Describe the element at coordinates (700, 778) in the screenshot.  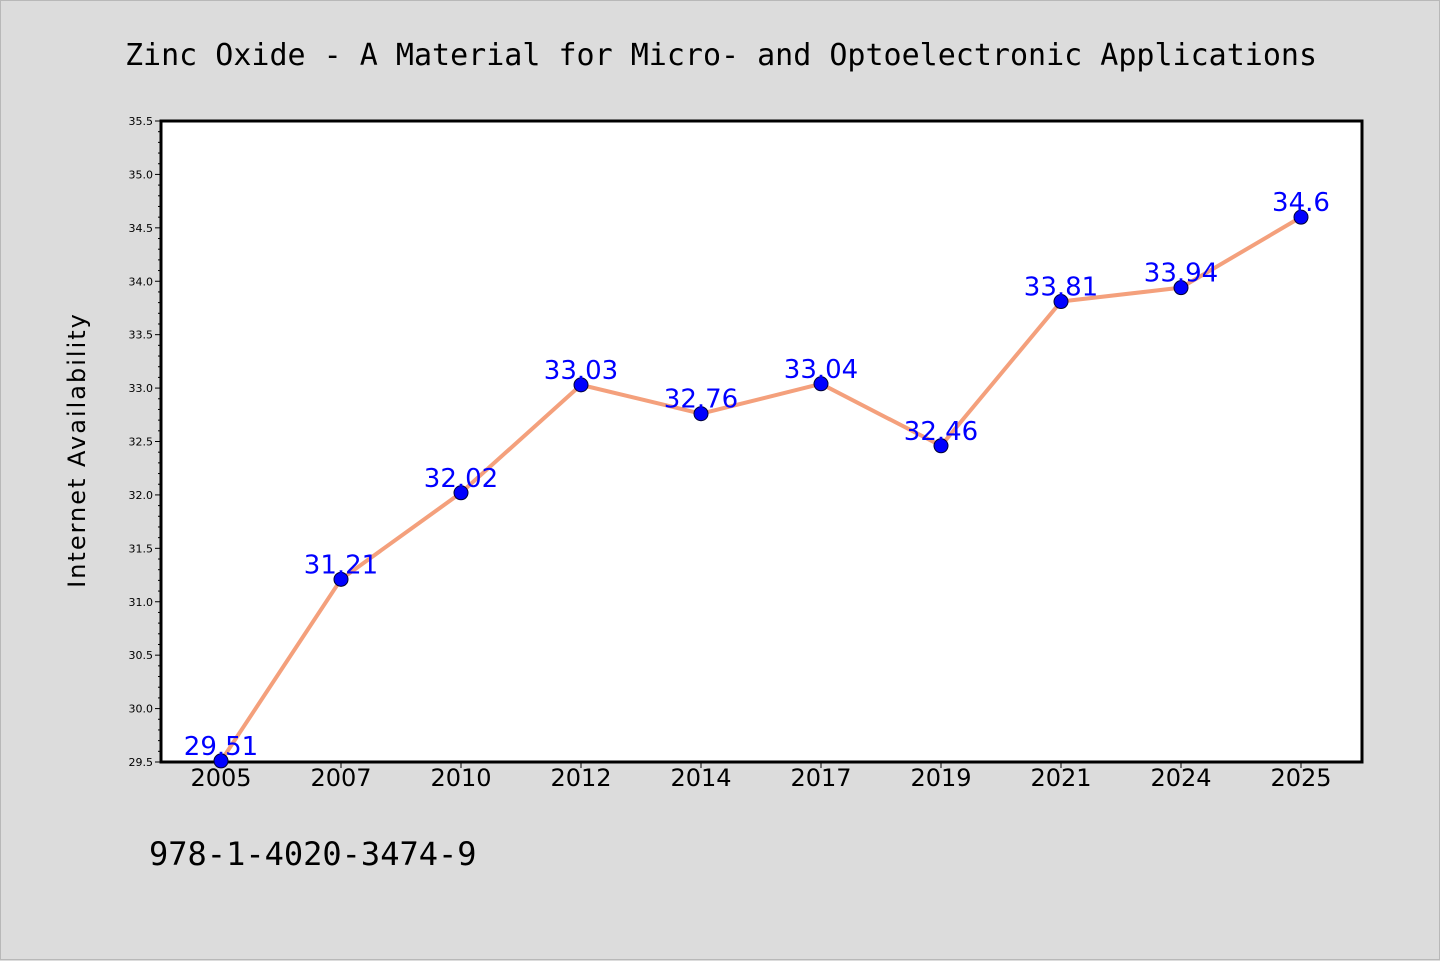
I see `x-tick-label: 2014` at that location.